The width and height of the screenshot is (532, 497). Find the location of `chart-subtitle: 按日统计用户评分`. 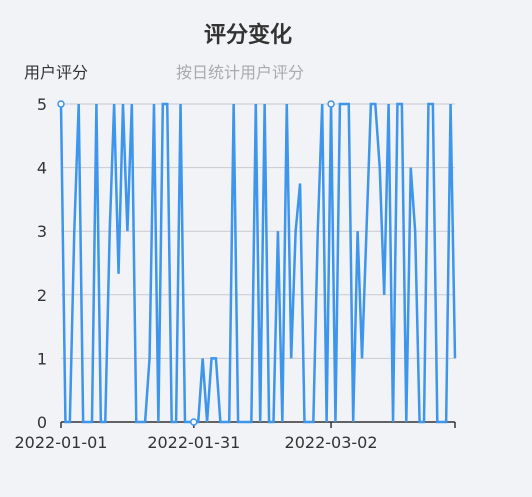

chart-subtitle: 按日统计用户评分 is located at coordinates (240, 72).